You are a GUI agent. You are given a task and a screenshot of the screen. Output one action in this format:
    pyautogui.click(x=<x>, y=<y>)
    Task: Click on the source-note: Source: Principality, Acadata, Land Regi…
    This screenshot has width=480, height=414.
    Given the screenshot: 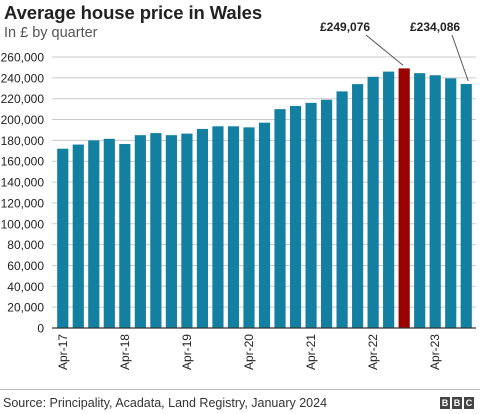 What is the action you would take?
    pyautogui.click(x=165, y=403)
    